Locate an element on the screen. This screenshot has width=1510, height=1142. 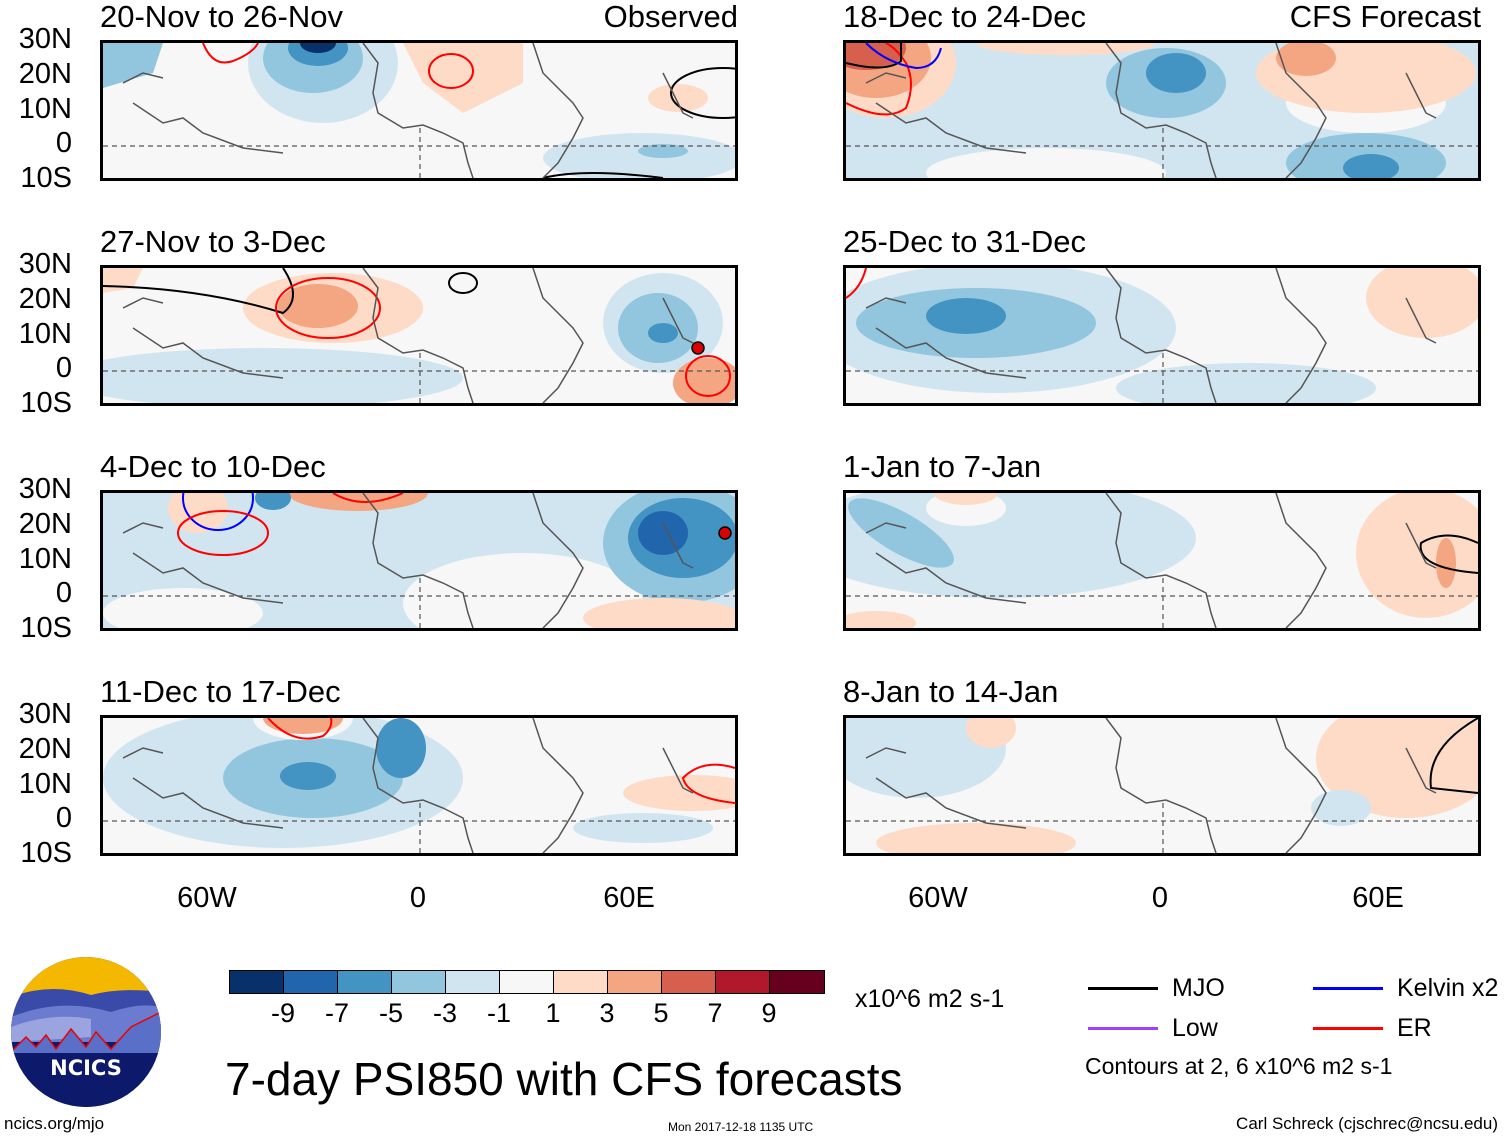
panel-forecast-1: 18-Dec to 24-Dec CFS Forecast is located at coordinates (1162, 91).